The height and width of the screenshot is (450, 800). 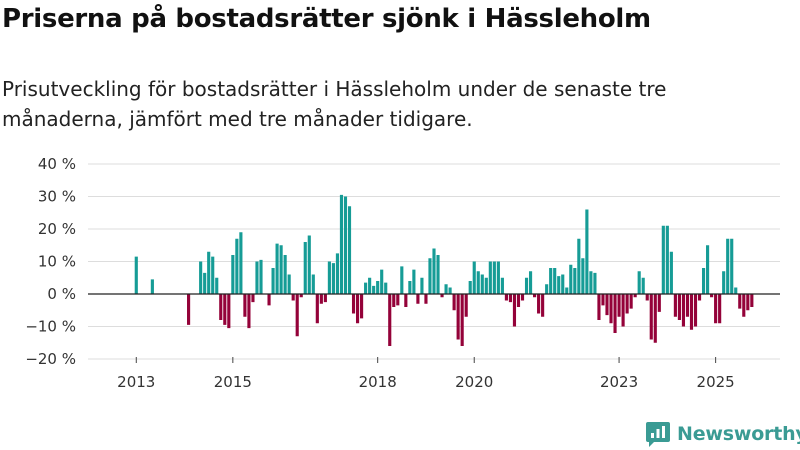 What do you see at coordinates (57, 197) in the screenshot?
I see `y-tick-label: 30 %` at bounding box center [57, 197].